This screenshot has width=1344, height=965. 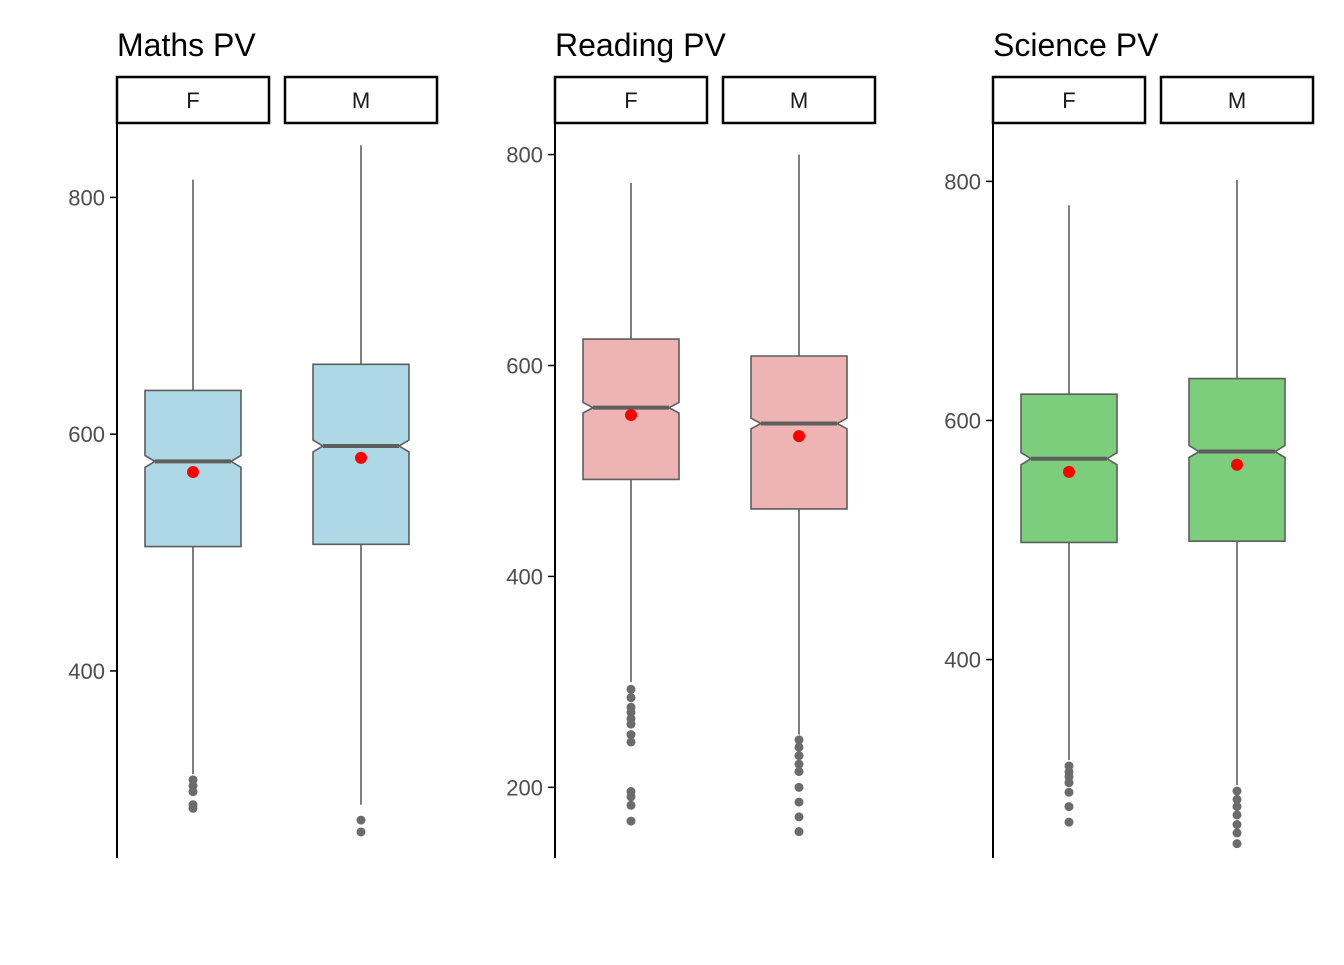 I want to click on y-tick-label: 200, so click(x=524, y=787).